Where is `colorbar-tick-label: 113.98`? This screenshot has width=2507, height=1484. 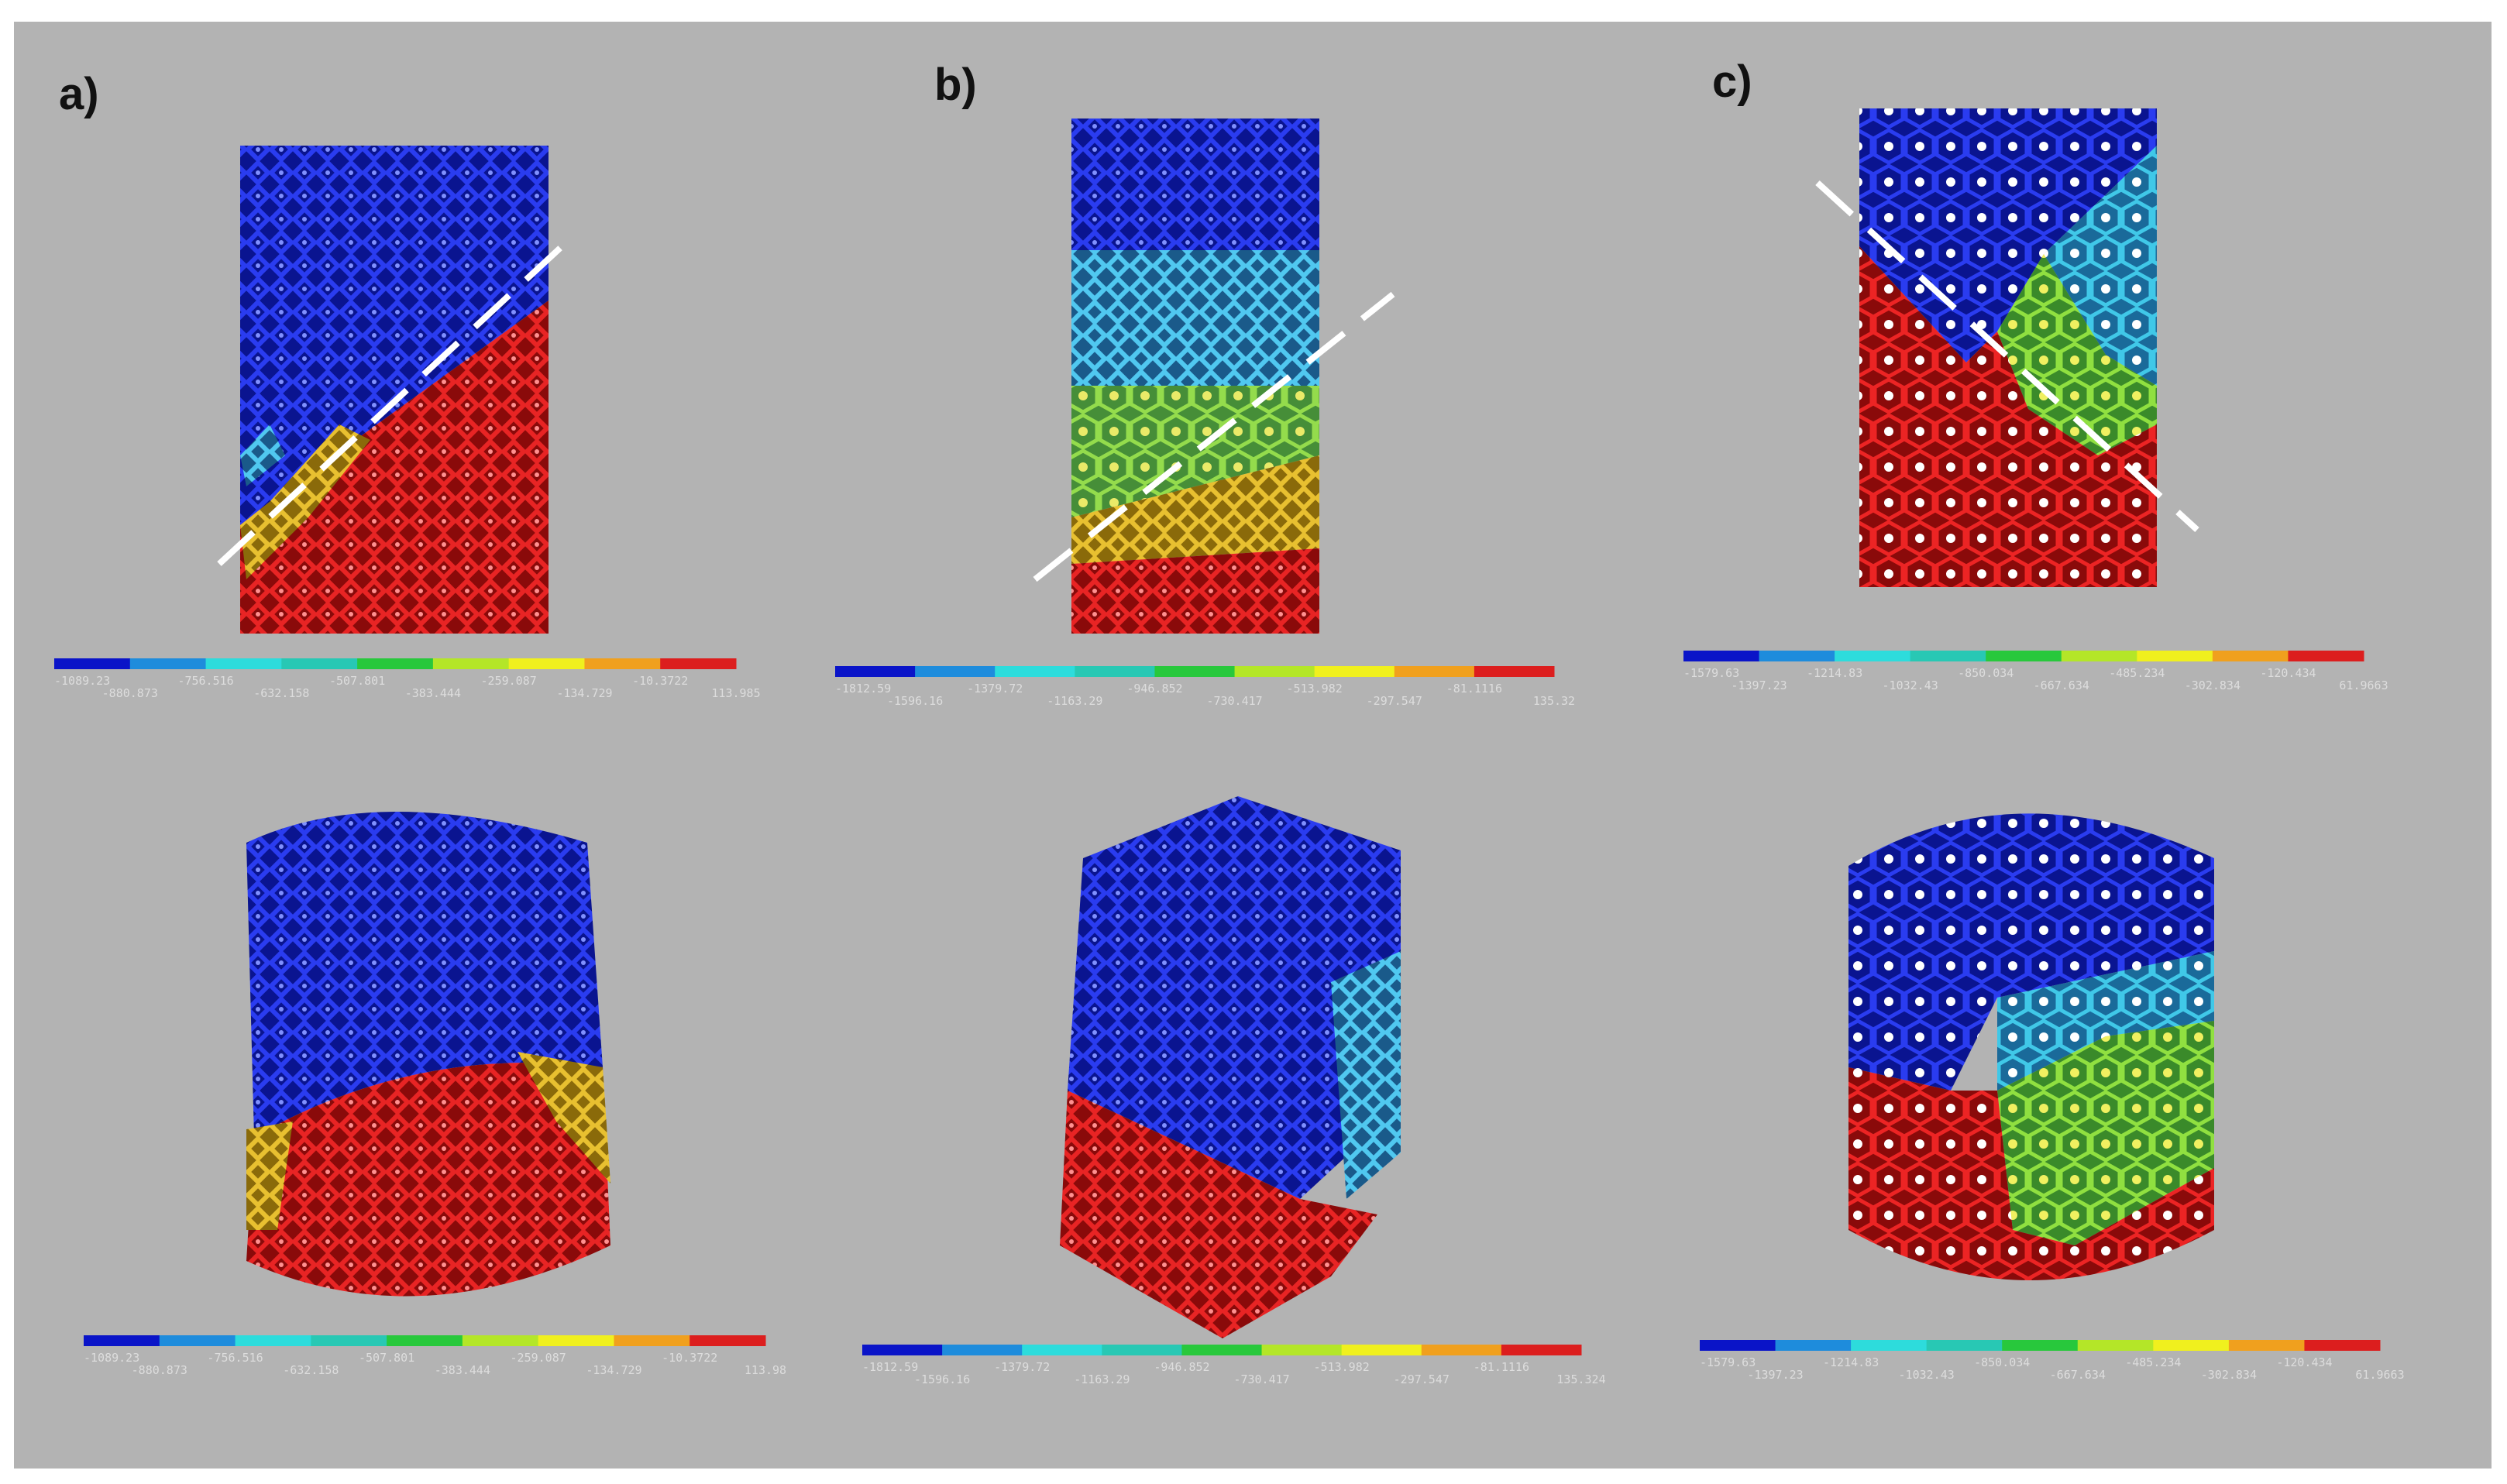
colorbar-tick-label: 113.98 is located at coordinates (765, 1370).